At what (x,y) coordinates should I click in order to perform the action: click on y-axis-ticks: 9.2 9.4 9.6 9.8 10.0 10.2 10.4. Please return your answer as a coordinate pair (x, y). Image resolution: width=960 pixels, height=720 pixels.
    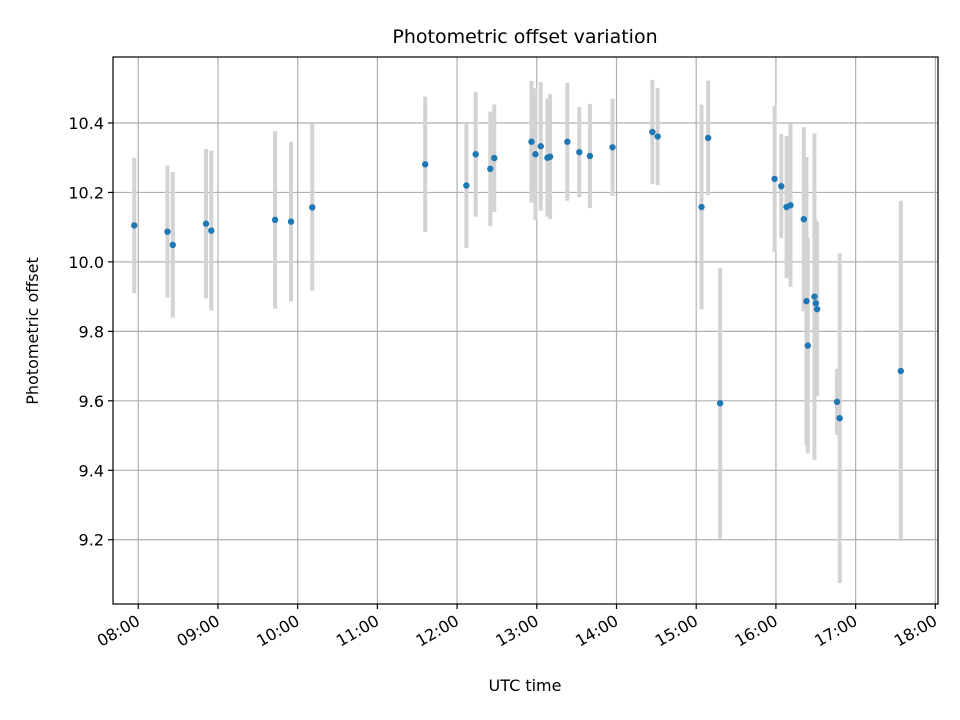
    Looking at the image, I should click on (90, 332).